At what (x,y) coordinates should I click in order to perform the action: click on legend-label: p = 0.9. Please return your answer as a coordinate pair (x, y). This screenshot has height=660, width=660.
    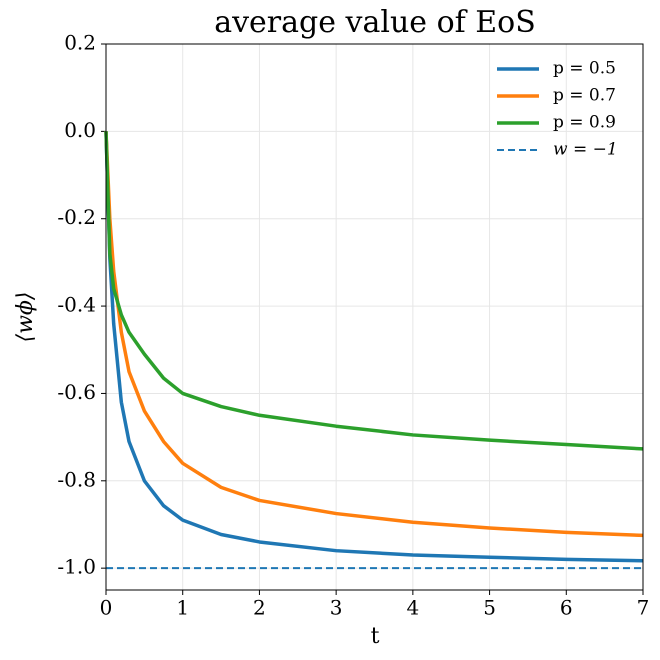
    Looking at the image, I should click on (584, 123).